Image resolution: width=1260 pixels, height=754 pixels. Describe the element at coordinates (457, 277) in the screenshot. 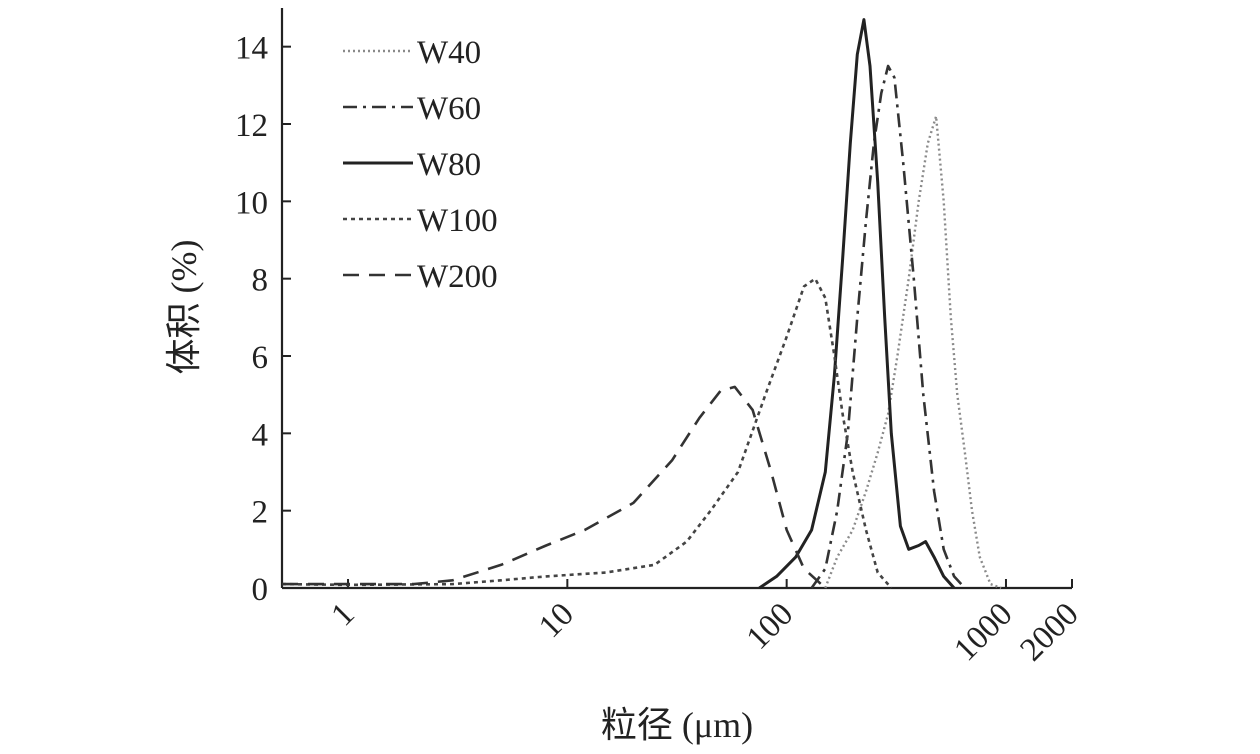

I see `legend-label-w200: W200` at that location.